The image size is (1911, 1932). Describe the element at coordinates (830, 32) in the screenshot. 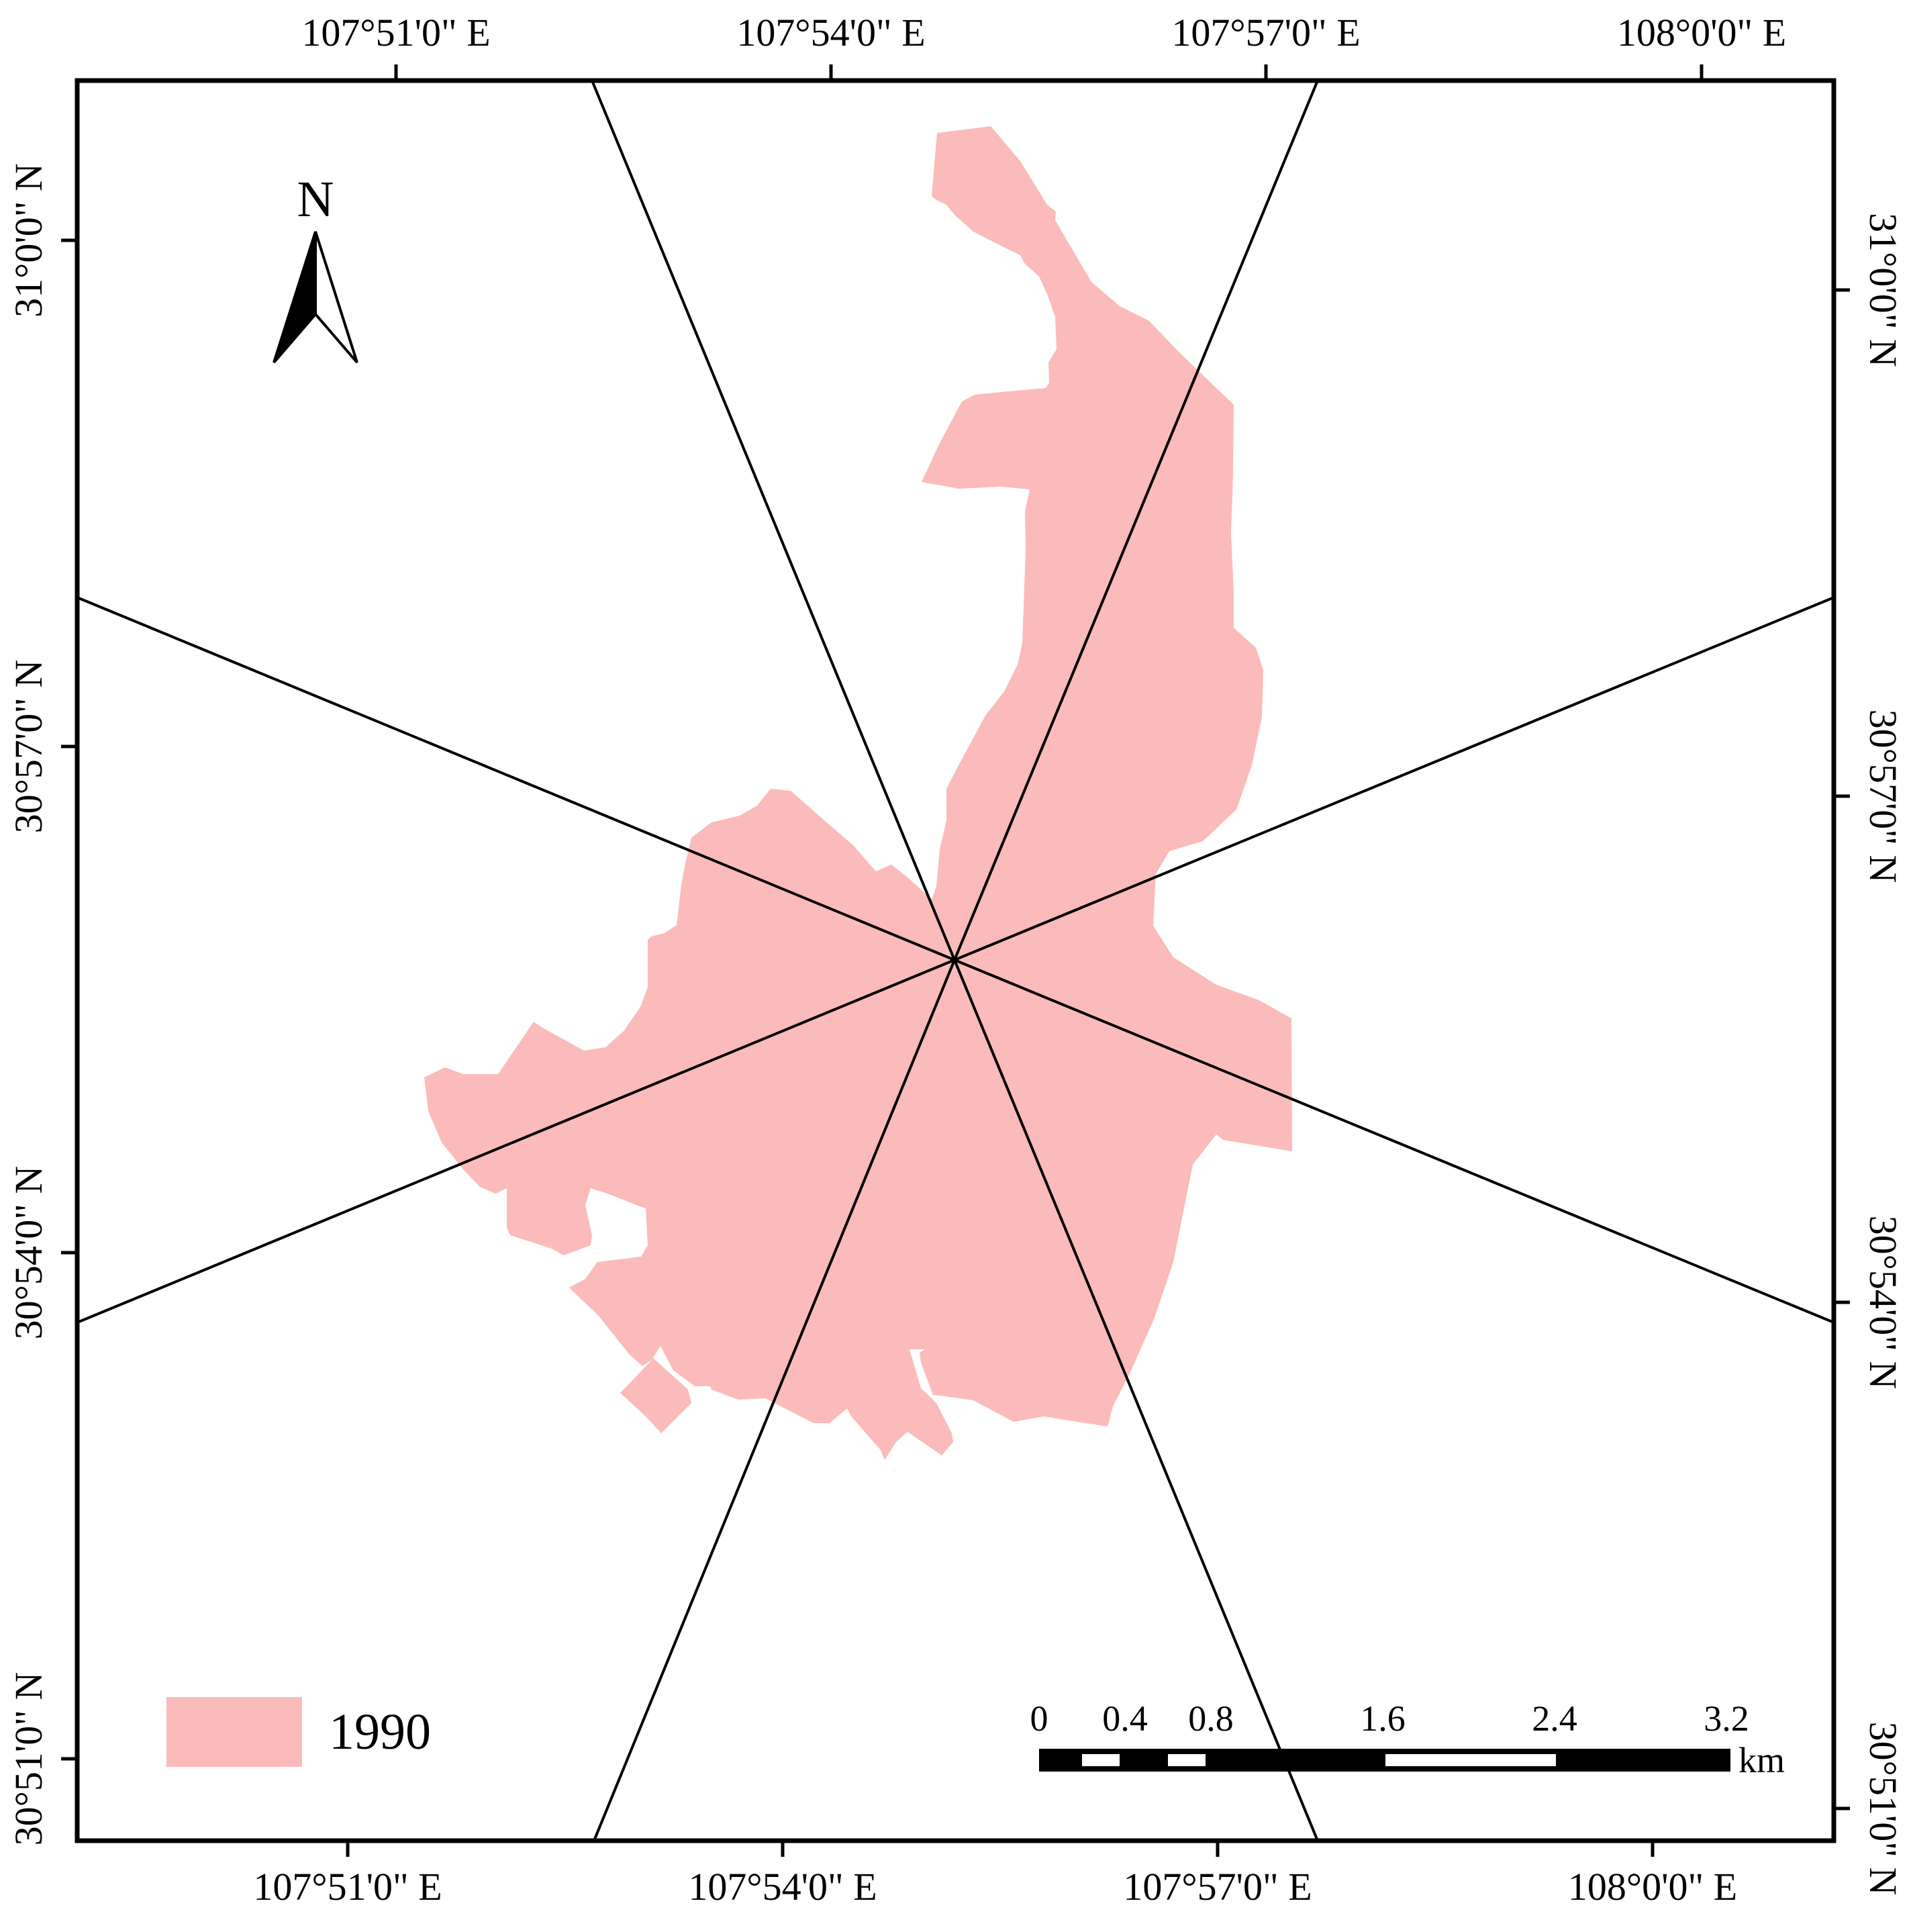

I see `lon-label-top: 107°54'0" E` at that location.